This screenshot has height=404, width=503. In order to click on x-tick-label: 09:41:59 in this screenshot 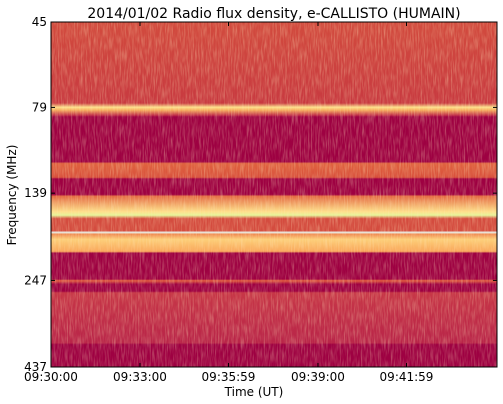, I will do `click(407, 377)`.